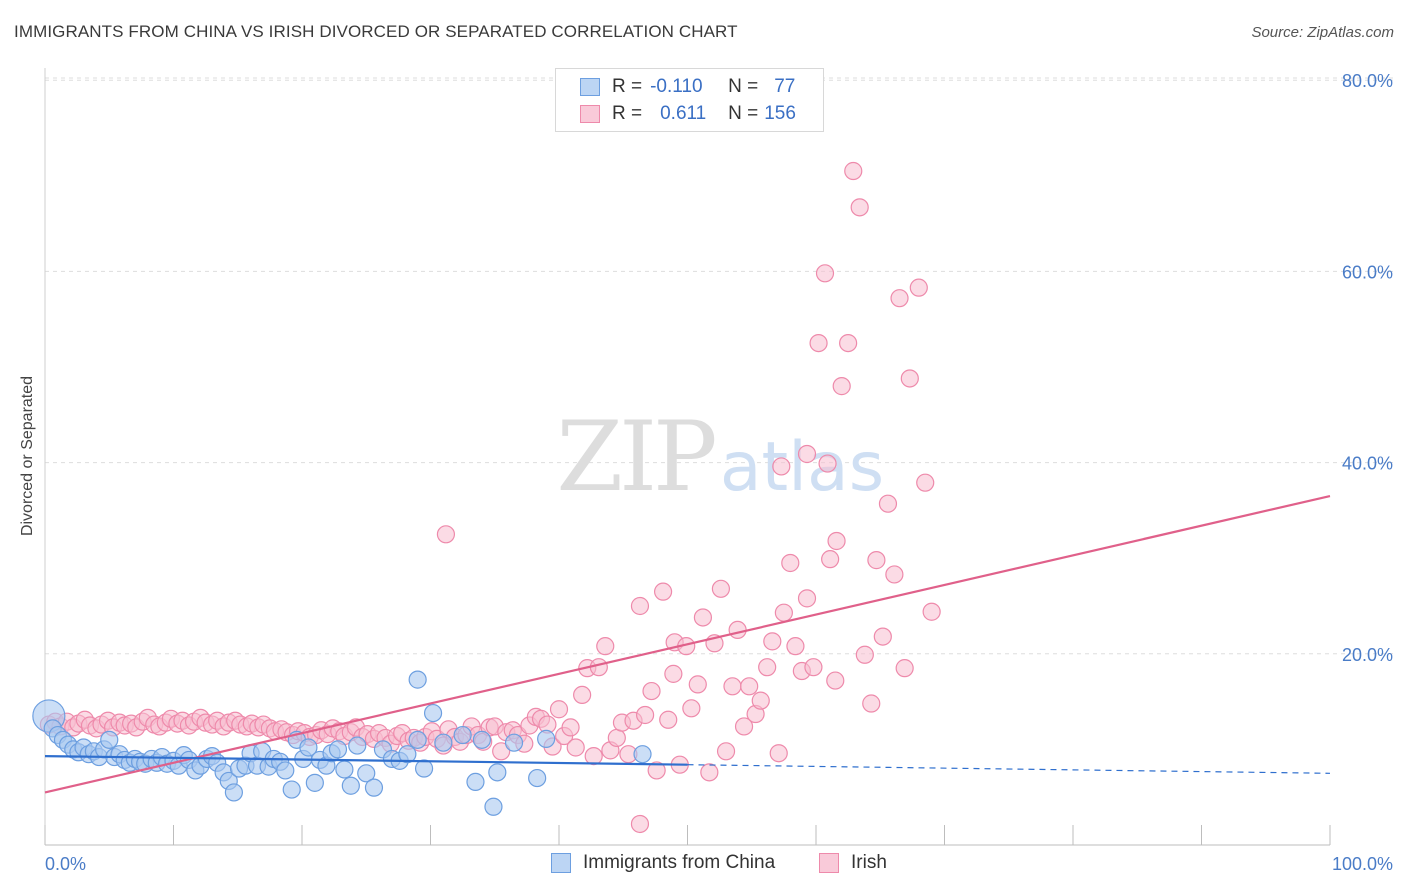  I want to click on china-legend-swatch, so click(561, 863).